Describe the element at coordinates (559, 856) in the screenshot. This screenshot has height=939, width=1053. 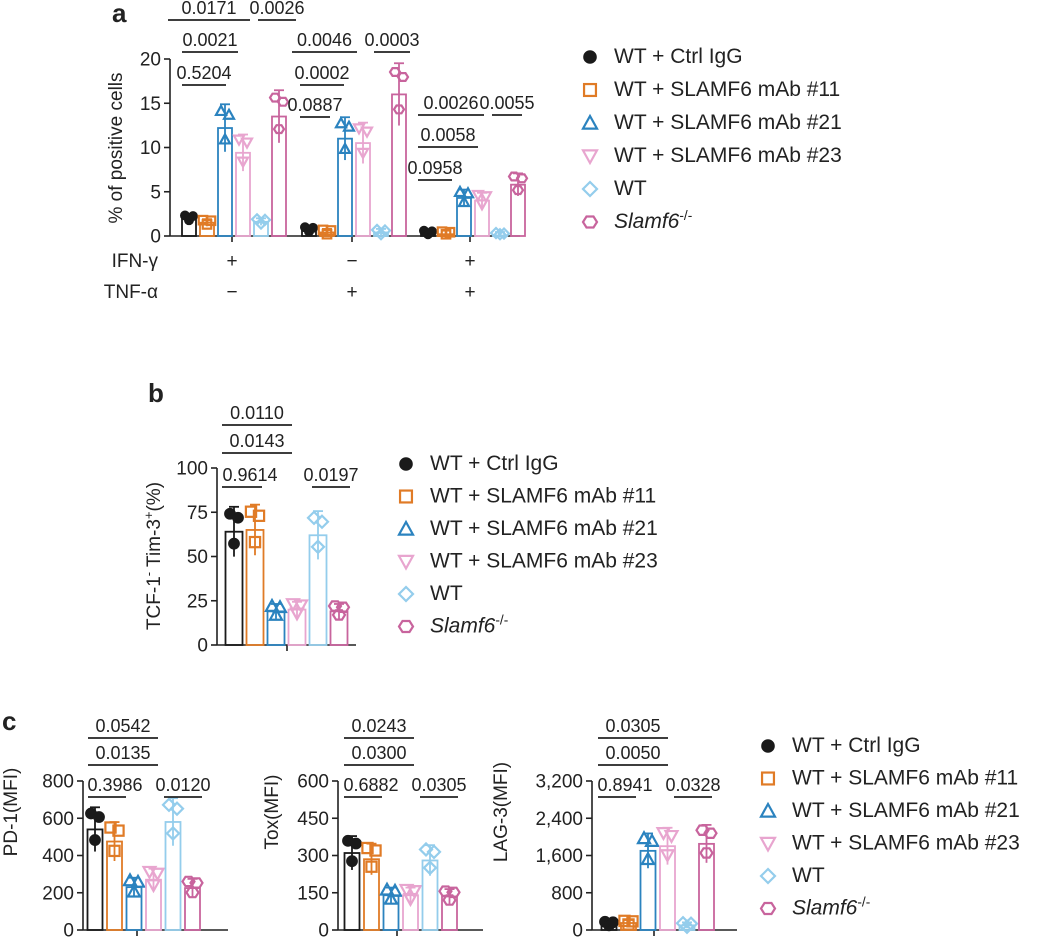
I see `y-tick-label: 1,600` at that location.